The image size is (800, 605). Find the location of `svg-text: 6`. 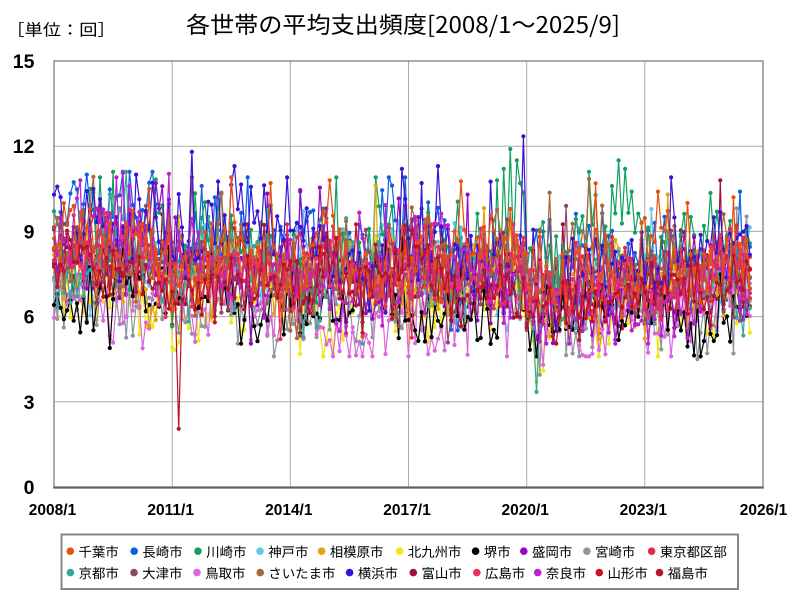

svg-text: 6 is located at coordinates (29, 318).